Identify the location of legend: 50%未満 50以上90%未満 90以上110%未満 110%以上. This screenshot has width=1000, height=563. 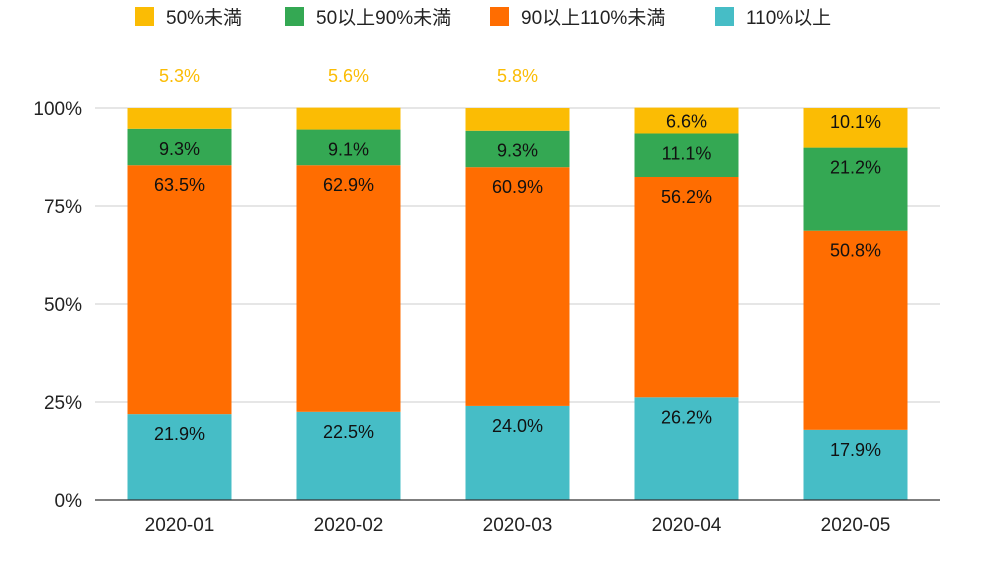
(483, 18).